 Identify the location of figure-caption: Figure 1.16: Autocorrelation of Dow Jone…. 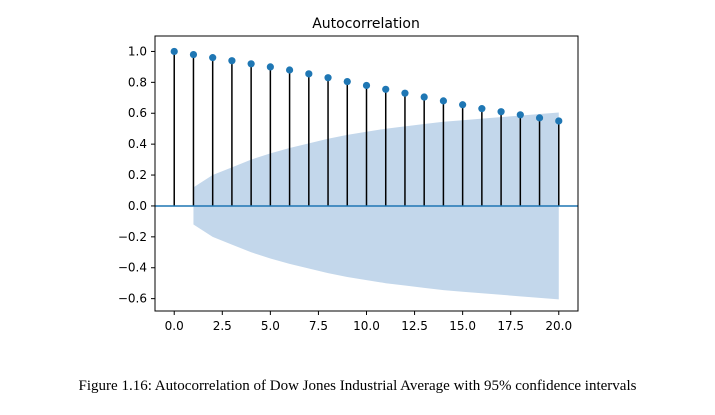
(357, 386).